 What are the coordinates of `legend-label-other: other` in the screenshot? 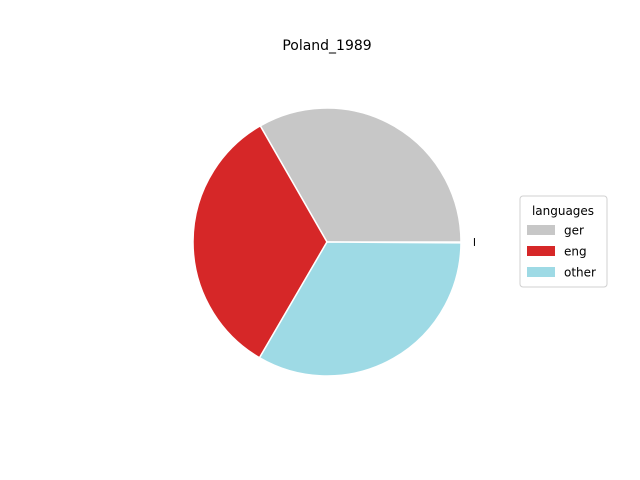 It's located at (580, 273).